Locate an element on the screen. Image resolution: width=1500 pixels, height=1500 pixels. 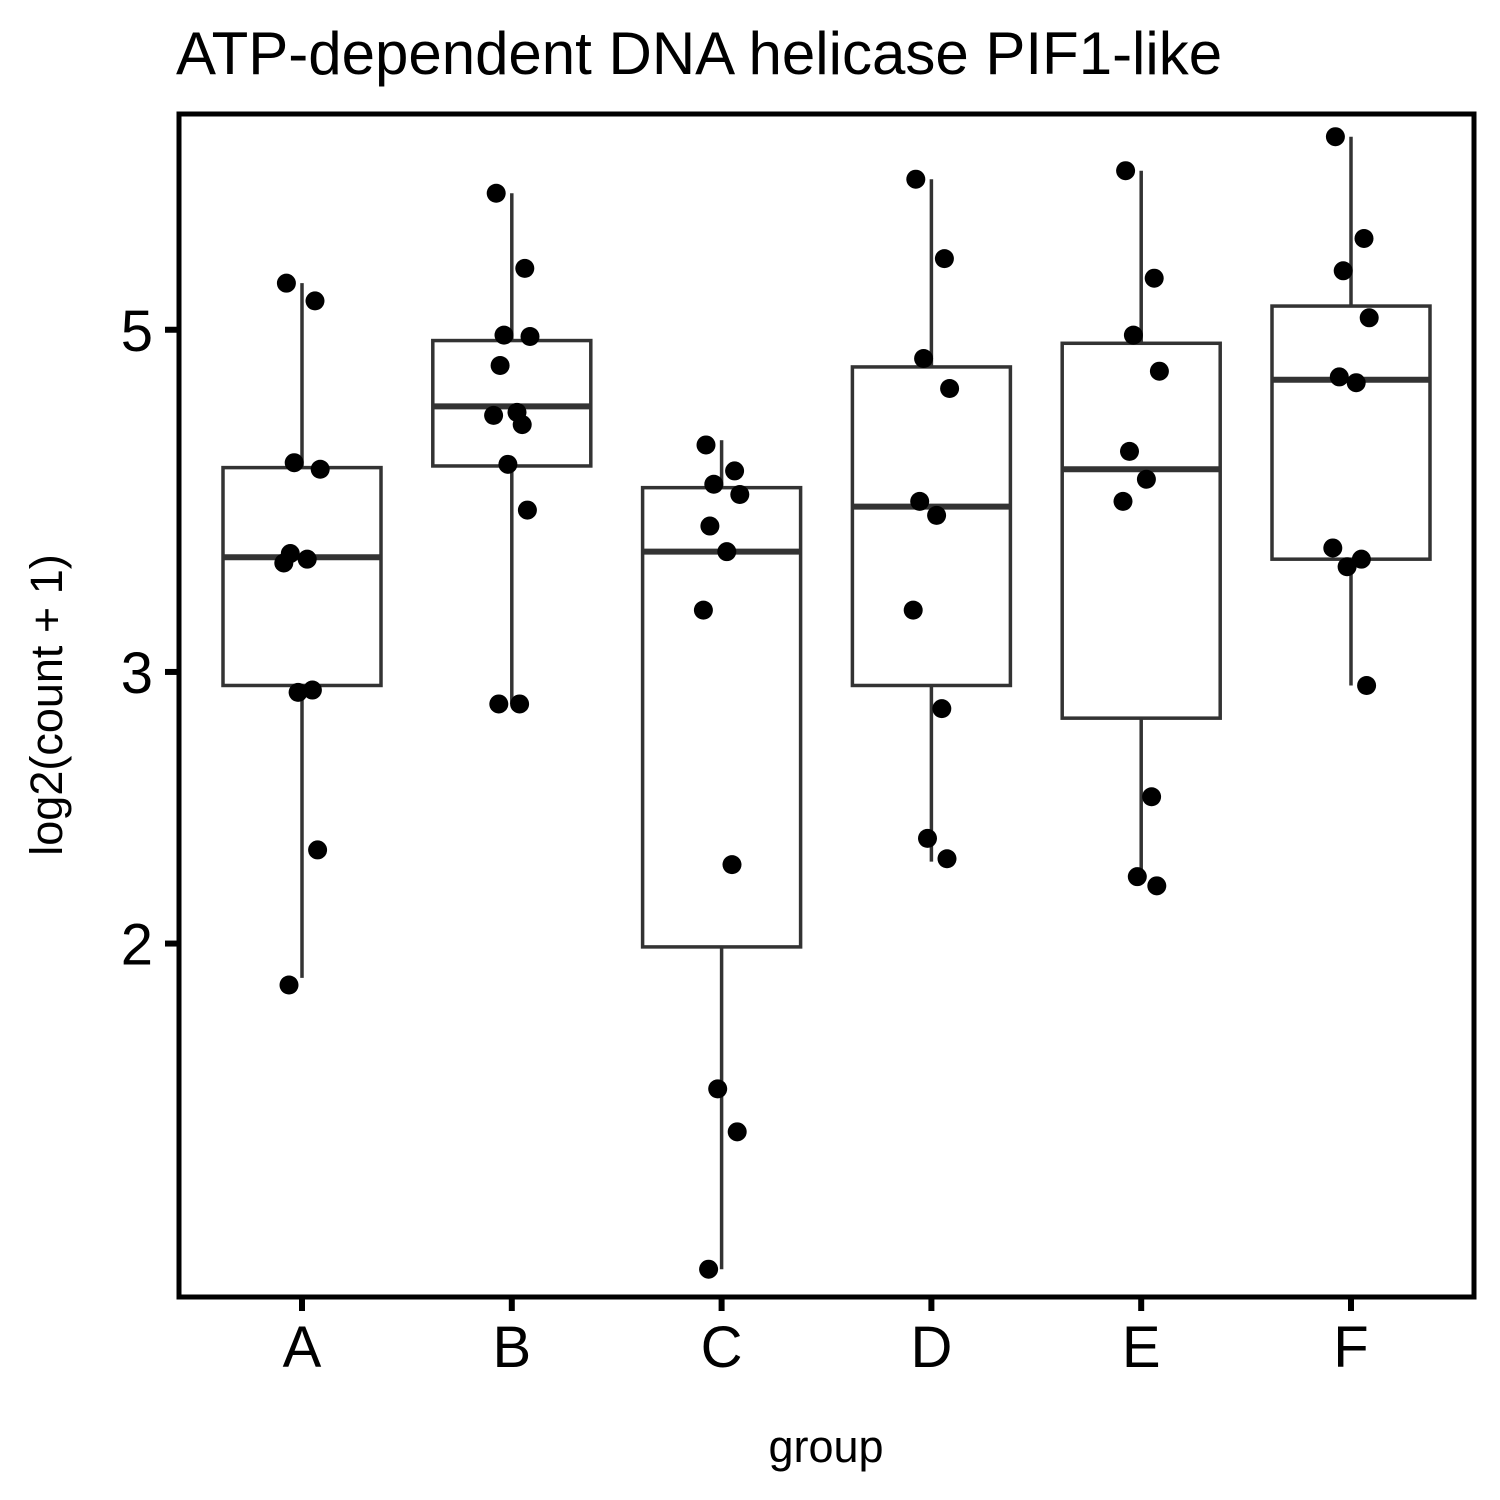
y-tick-label: 5 is located at coordinates (137, 331).